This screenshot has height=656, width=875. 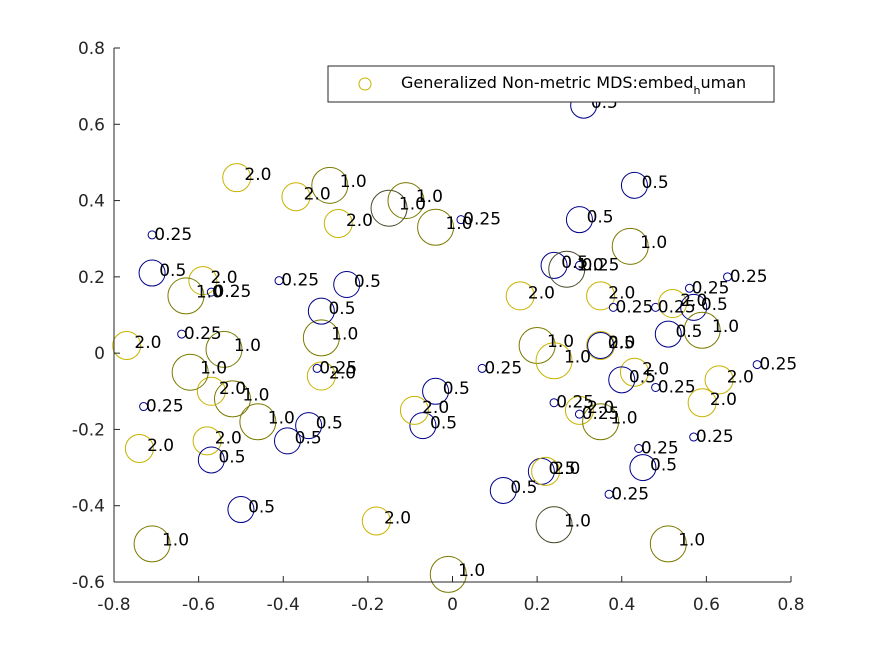 What do you see at coordinates (99, 354) in the screenshot?
I see `y-tick-label: 0` at bounding box center [99, 354].